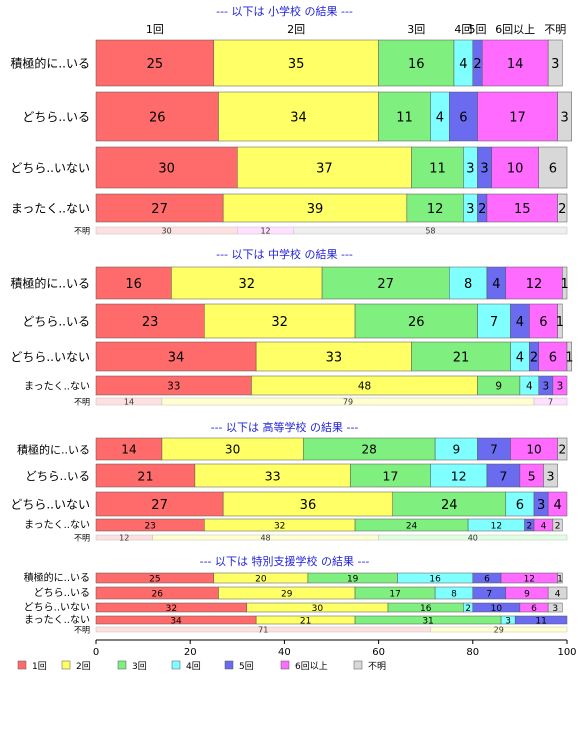 The height and width of the screenshot is (751, 580). Describe the element at coordinates (83, 666) in the screenshot. I see `legend-label: 2回` at that location.